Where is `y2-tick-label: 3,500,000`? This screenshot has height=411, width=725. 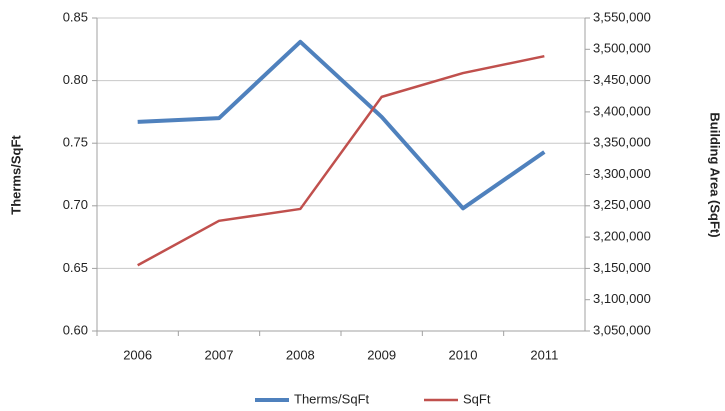
y2-tick-label: 3,500,000 is located at coordinates (622, 48).